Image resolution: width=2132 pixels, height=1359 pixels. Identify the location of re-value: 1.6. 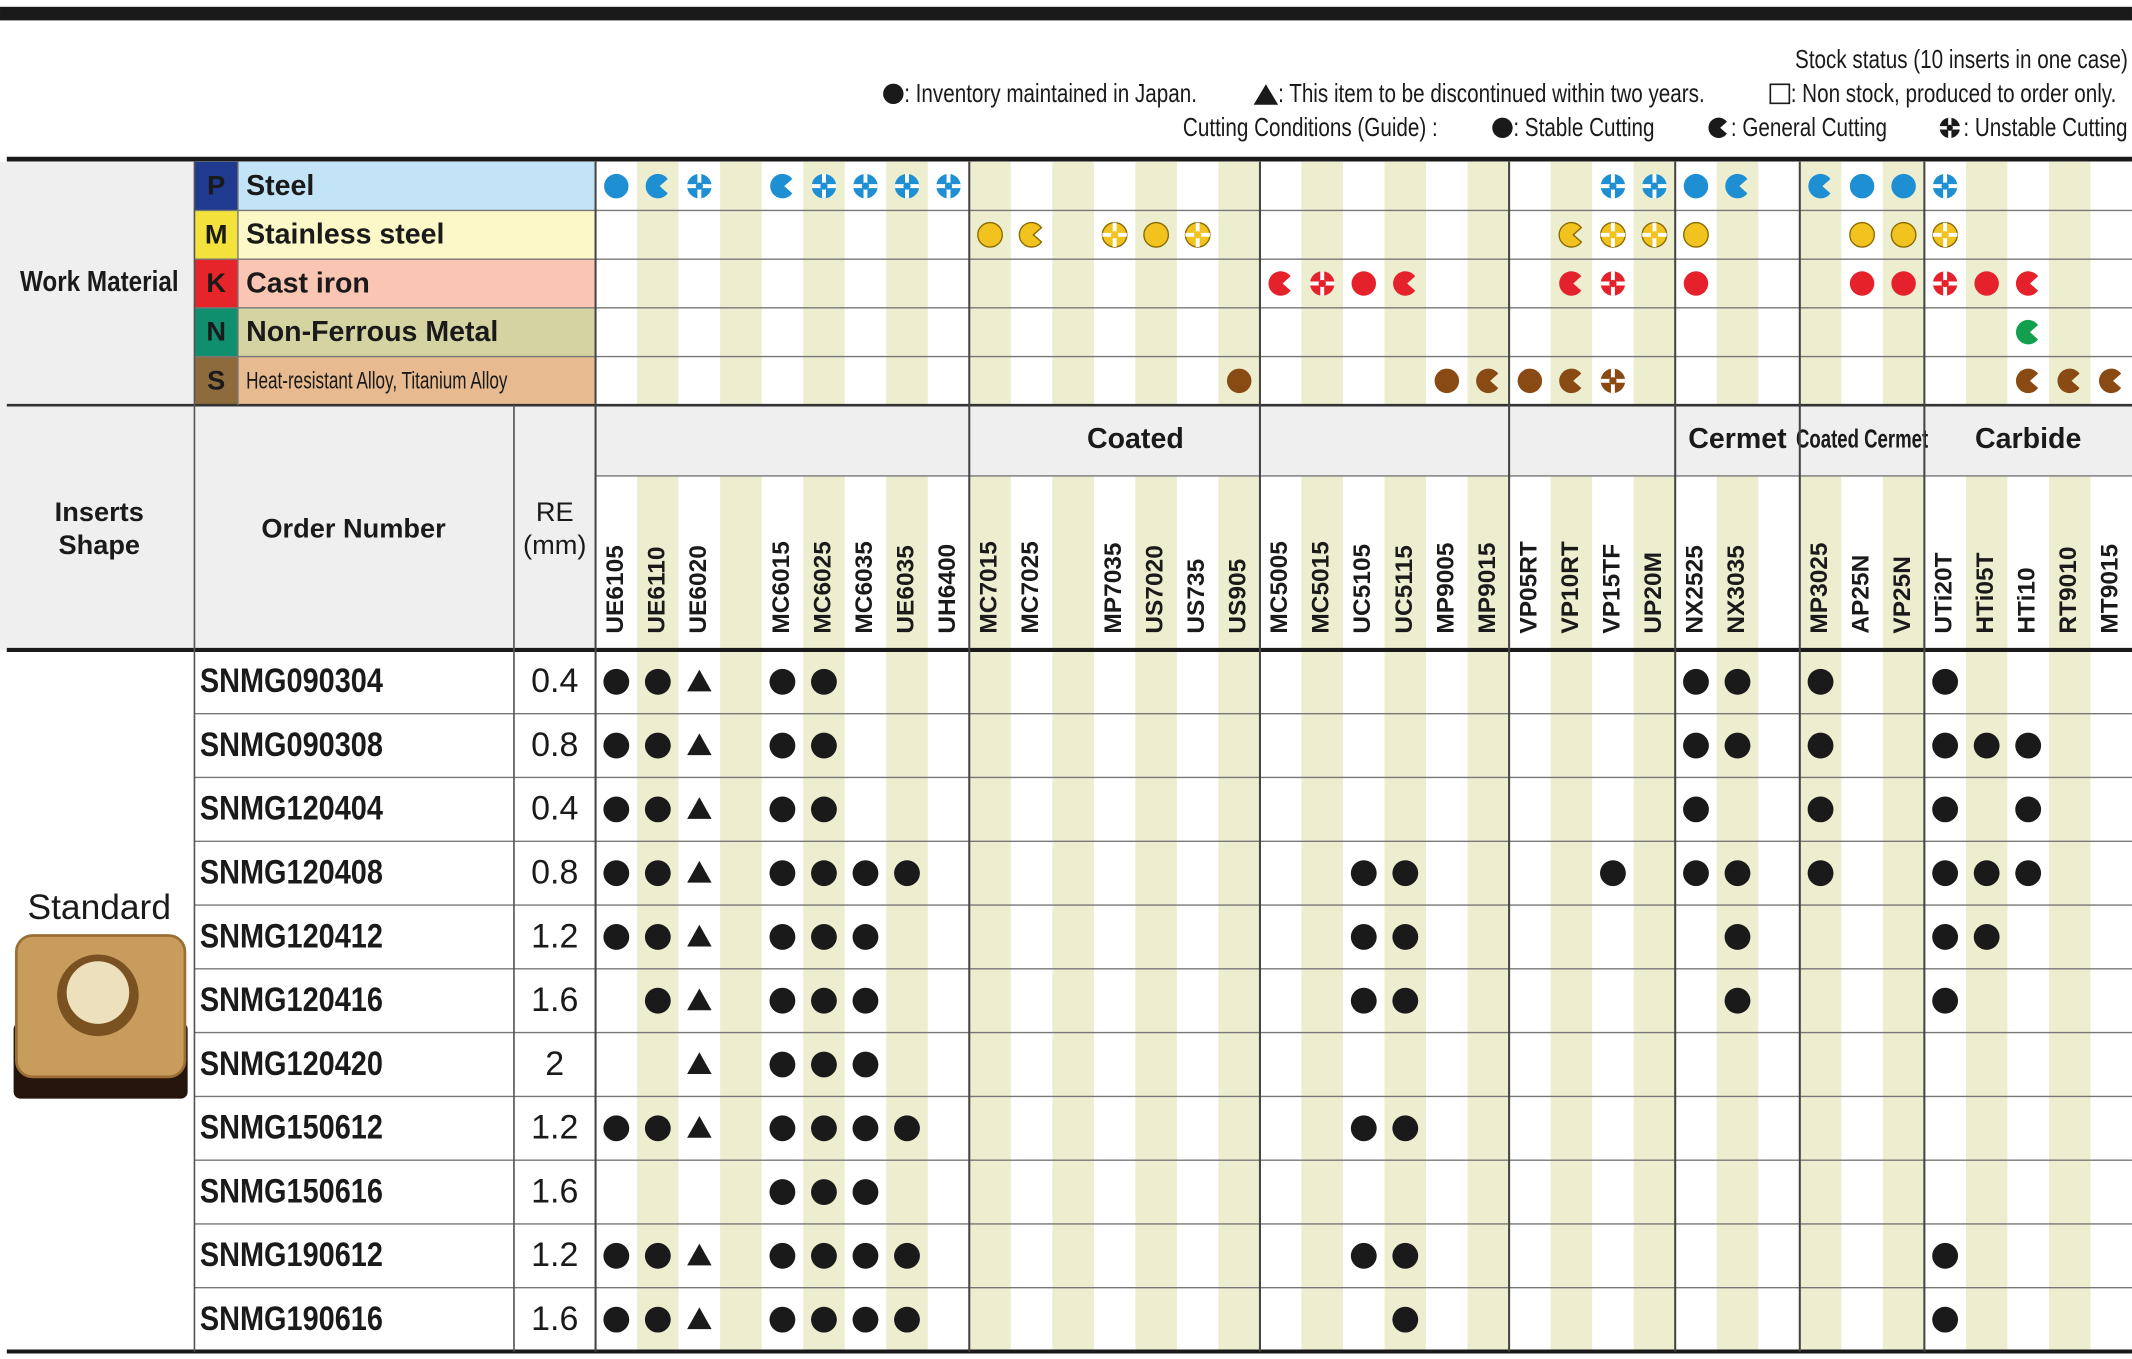
(554, 1191).